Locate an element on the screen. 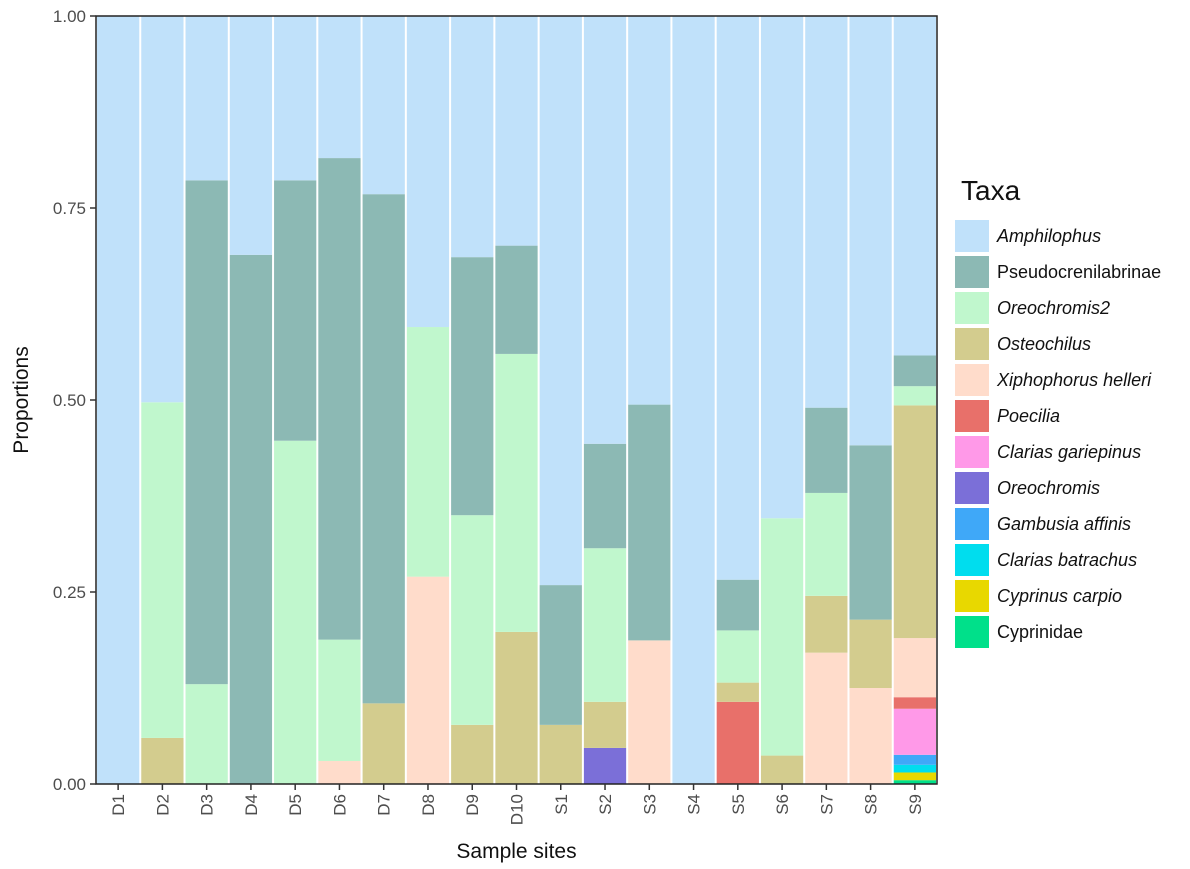 The image size is (1190, 869). x-tick-label: D3 is located at coordinates (207, 805).